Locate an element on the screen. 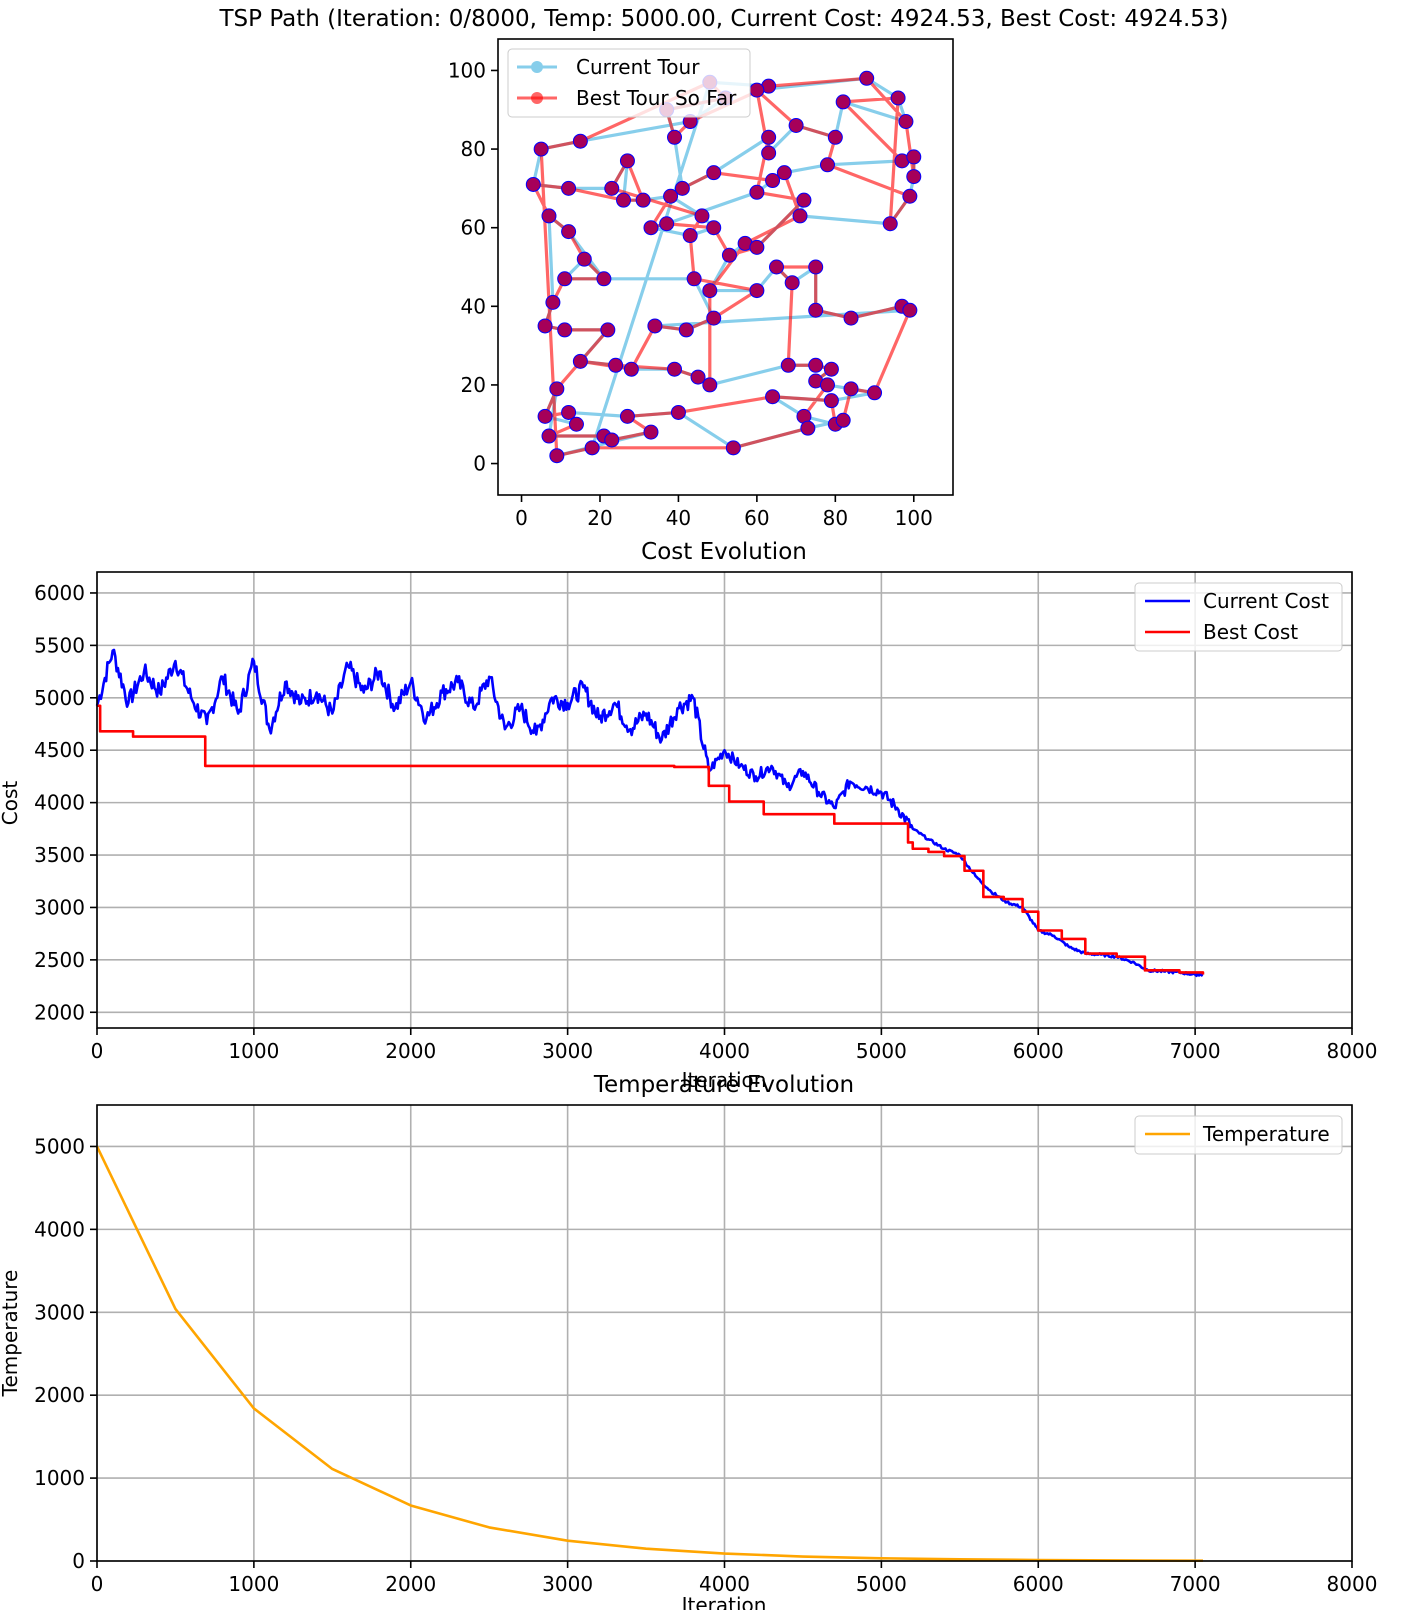 The image size is (1405, 1610). tsp-ytick-label: 20 is located at coordinates (473, 385).